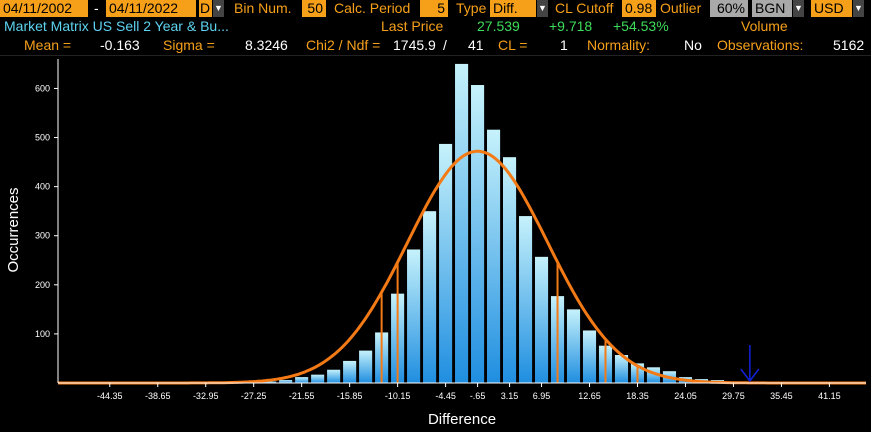 The width and height of the screenshot is (871, 432). I want to click on observations-label: Observations:, so click(760, 45).